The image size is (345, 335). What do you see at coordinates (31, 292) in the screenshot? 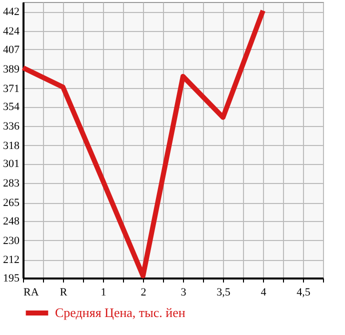
I see `x-tick-label: RA` at bounding box center [31, 292].